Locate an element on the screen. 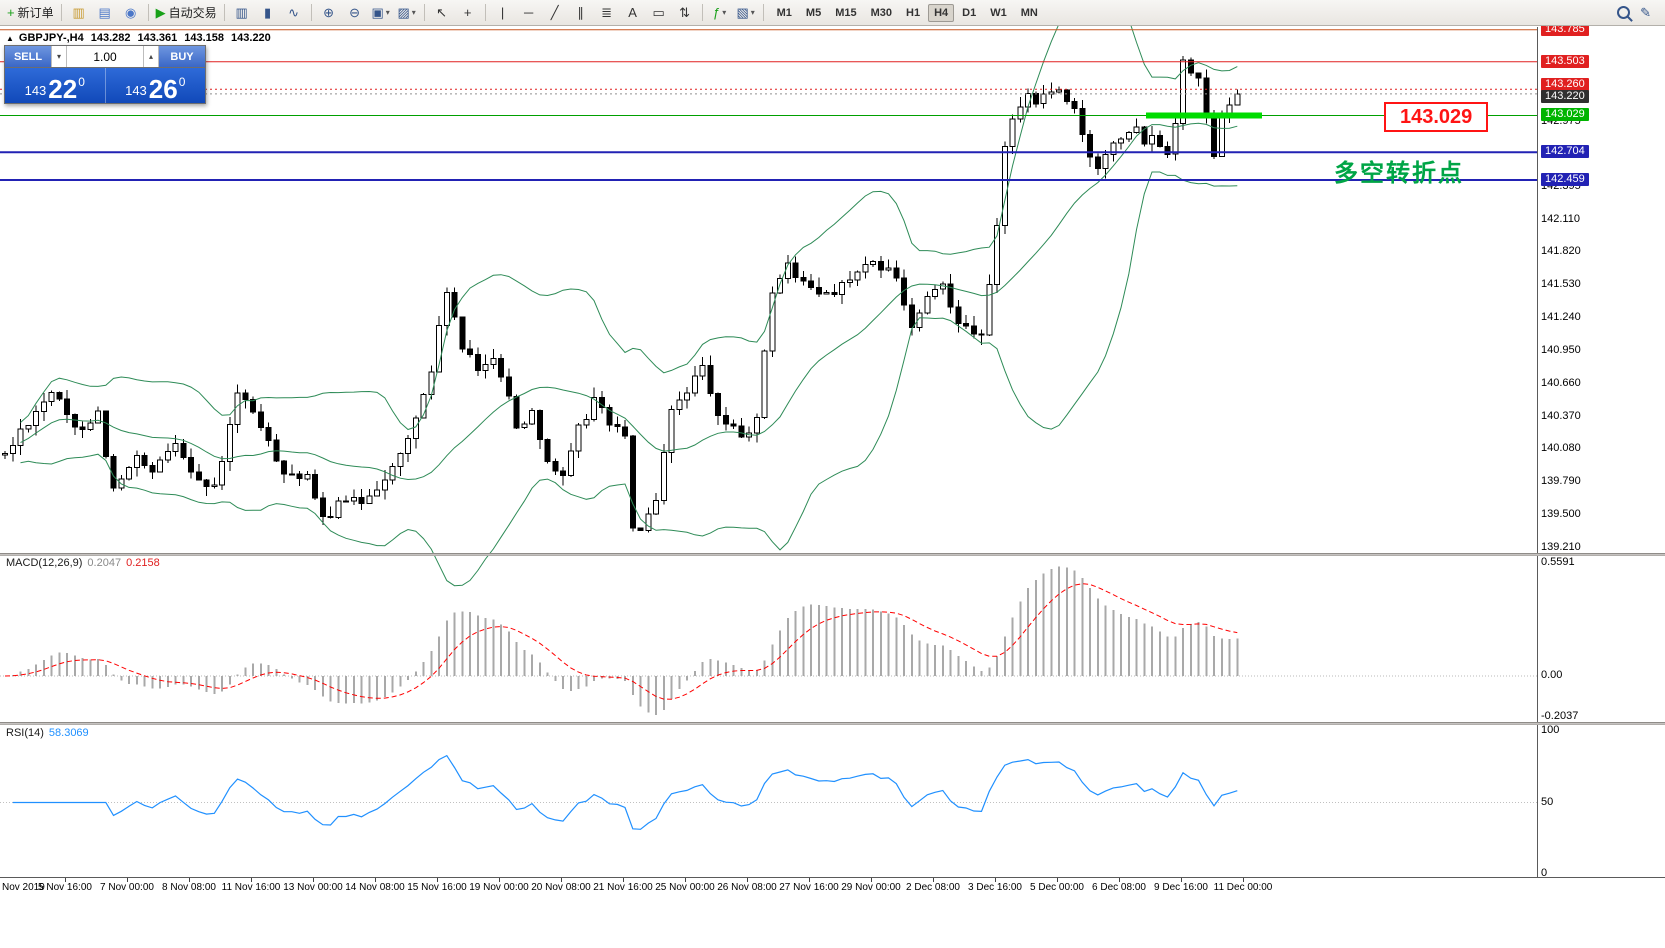  toolbar-new-order-button: + 新订单 is located at coordinates (30, 13).